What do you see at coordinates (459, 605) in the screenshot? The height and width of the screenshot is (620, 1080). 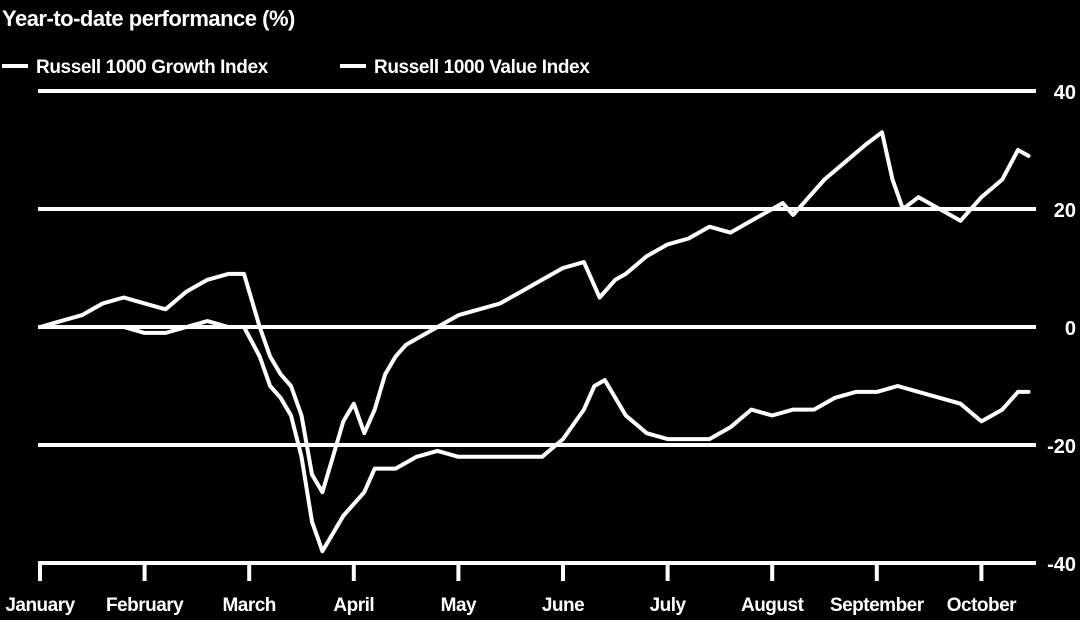 I see `x-tick-label: May` at bounding box center [459, 605].